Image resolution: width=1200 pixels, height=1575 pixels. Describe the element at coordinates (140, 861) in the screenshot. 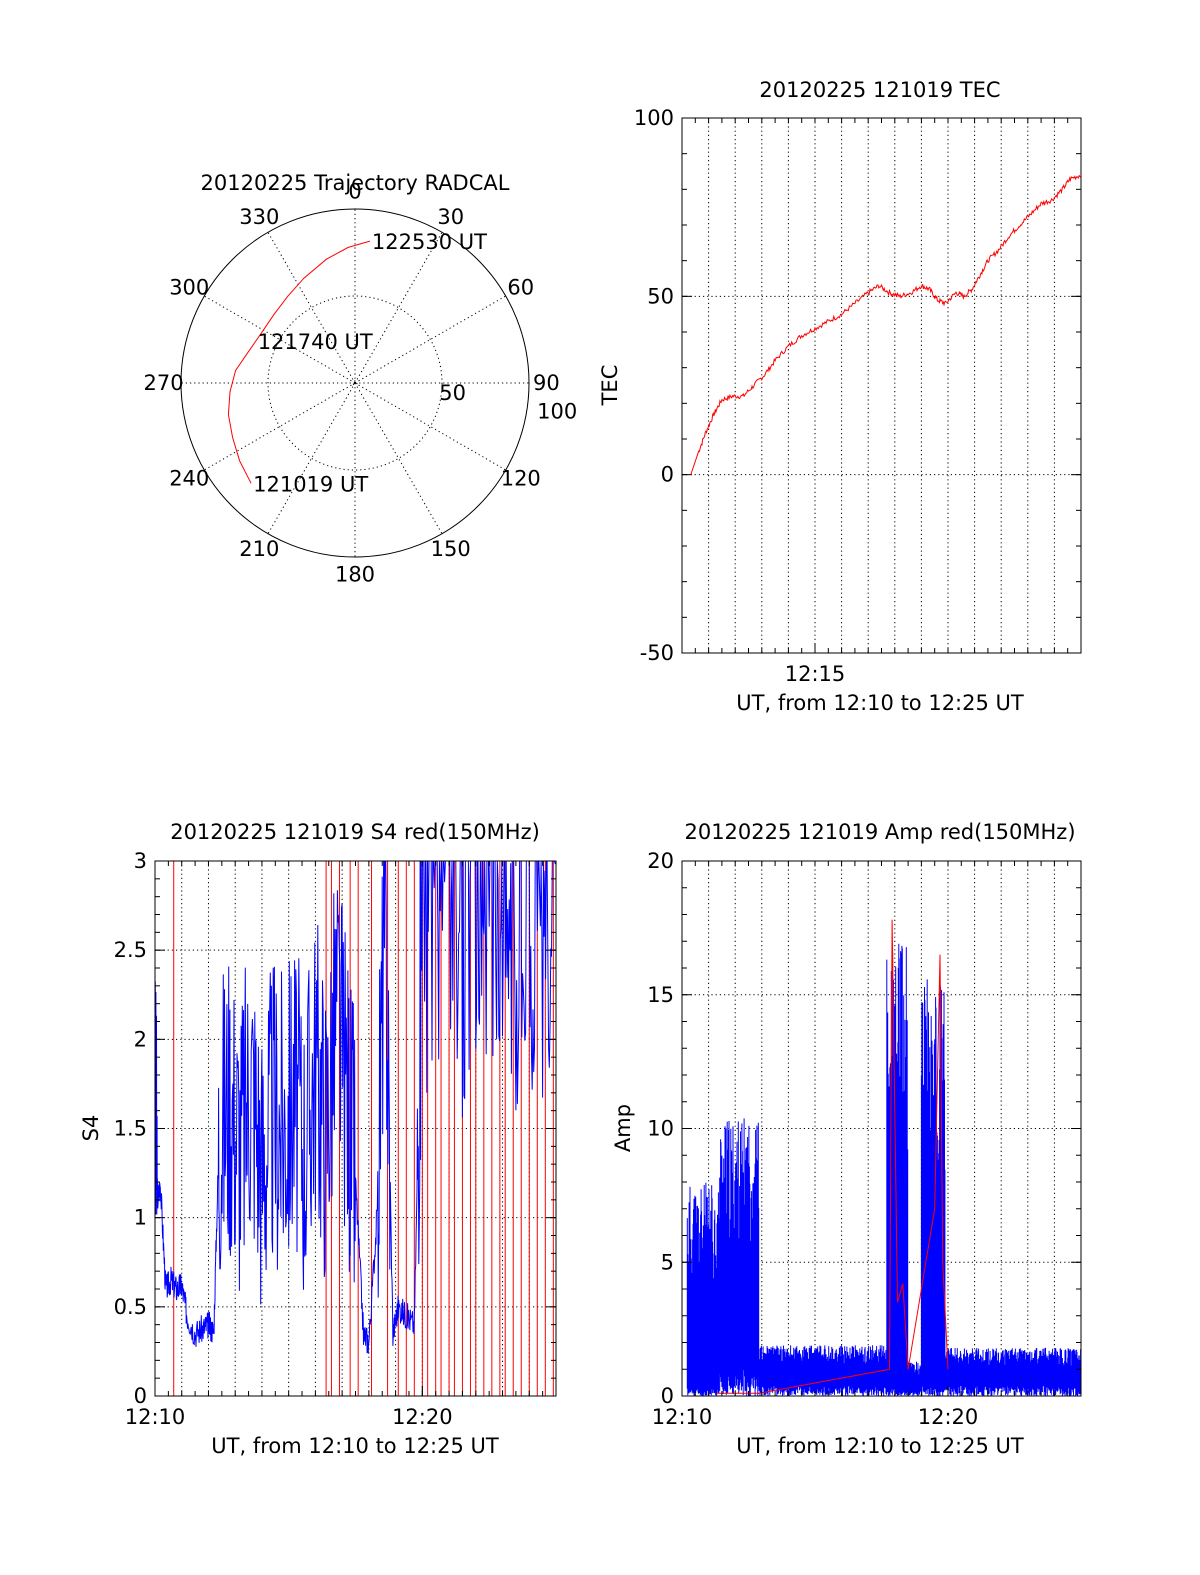

I see `s4-ylabel-6: 3` at that location.